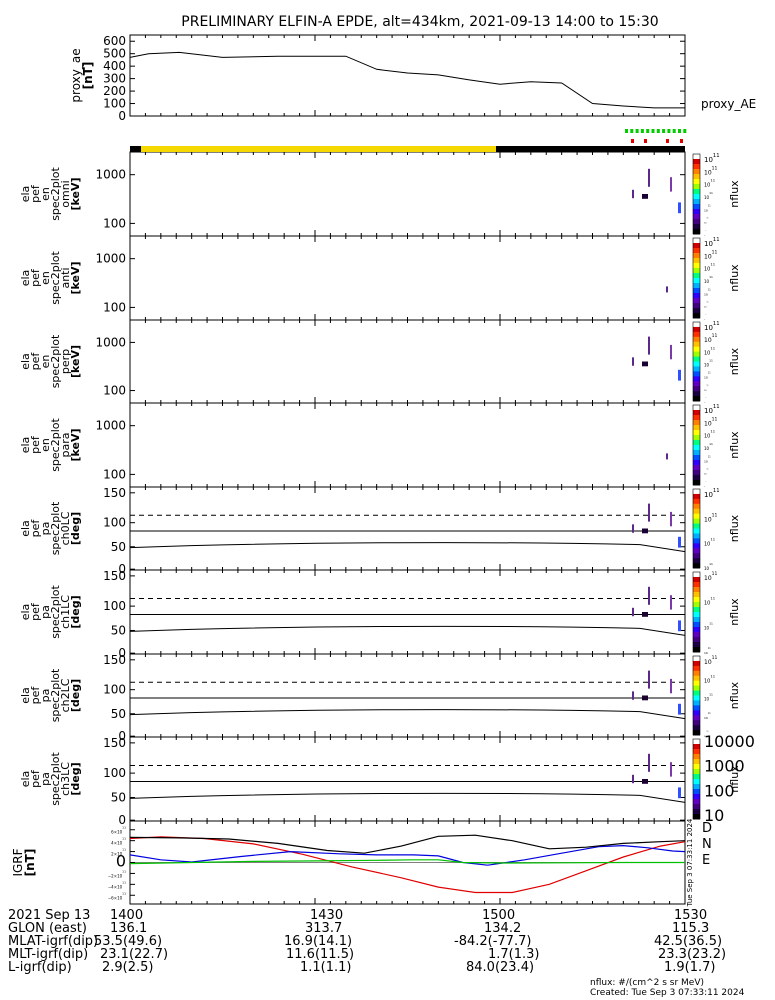  What do you see at coordinates (128, 967) in the screenshot?
I see `footer-l-1: 2.9(2.5)` at bounding box center [128, 967].